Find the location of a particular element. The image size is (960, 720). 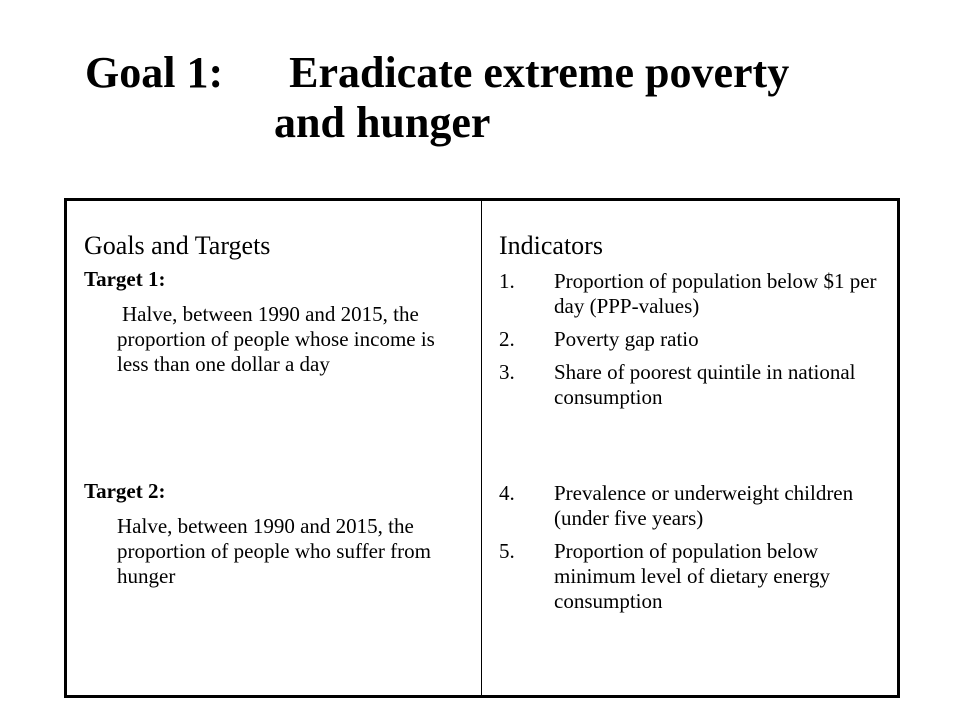

indicator-item: 2. Poverty gap ratio is located at coordinates (689, 339).